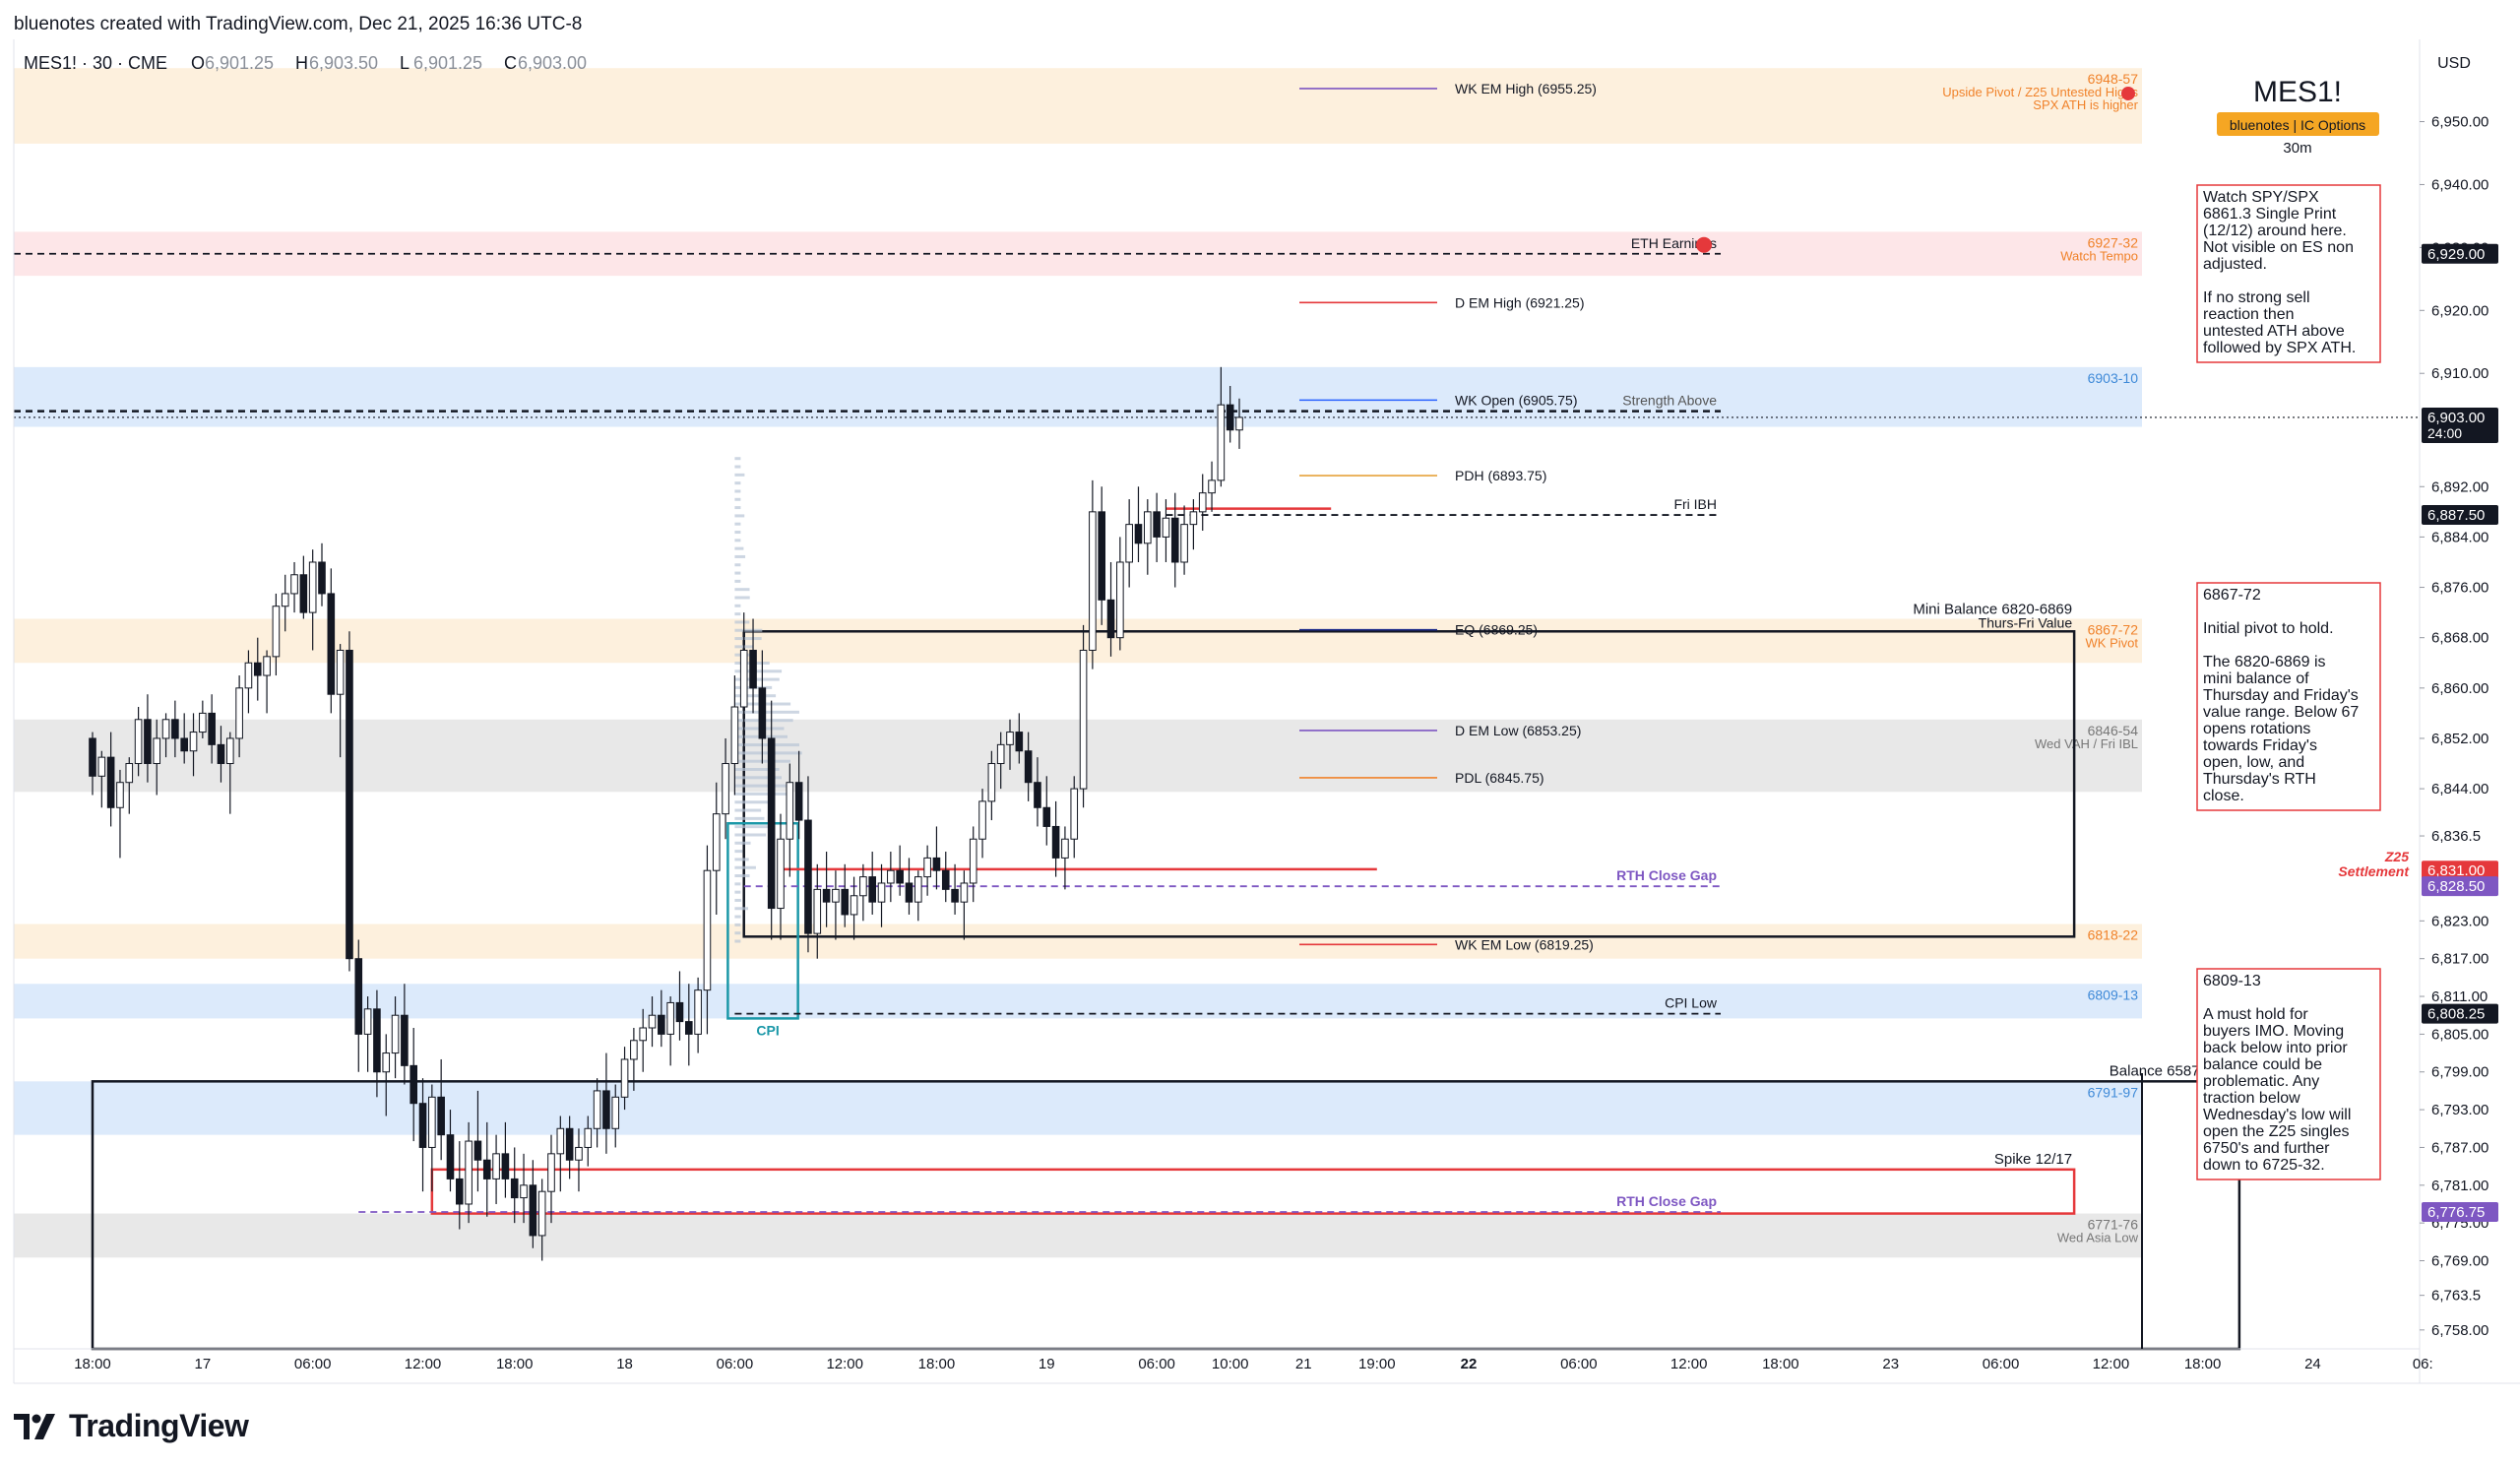  What do you see at coordinates (2456, 516) in the screenshot?
I see `price-tag-label: 6,887.50` at bounding box center [2456, 516].